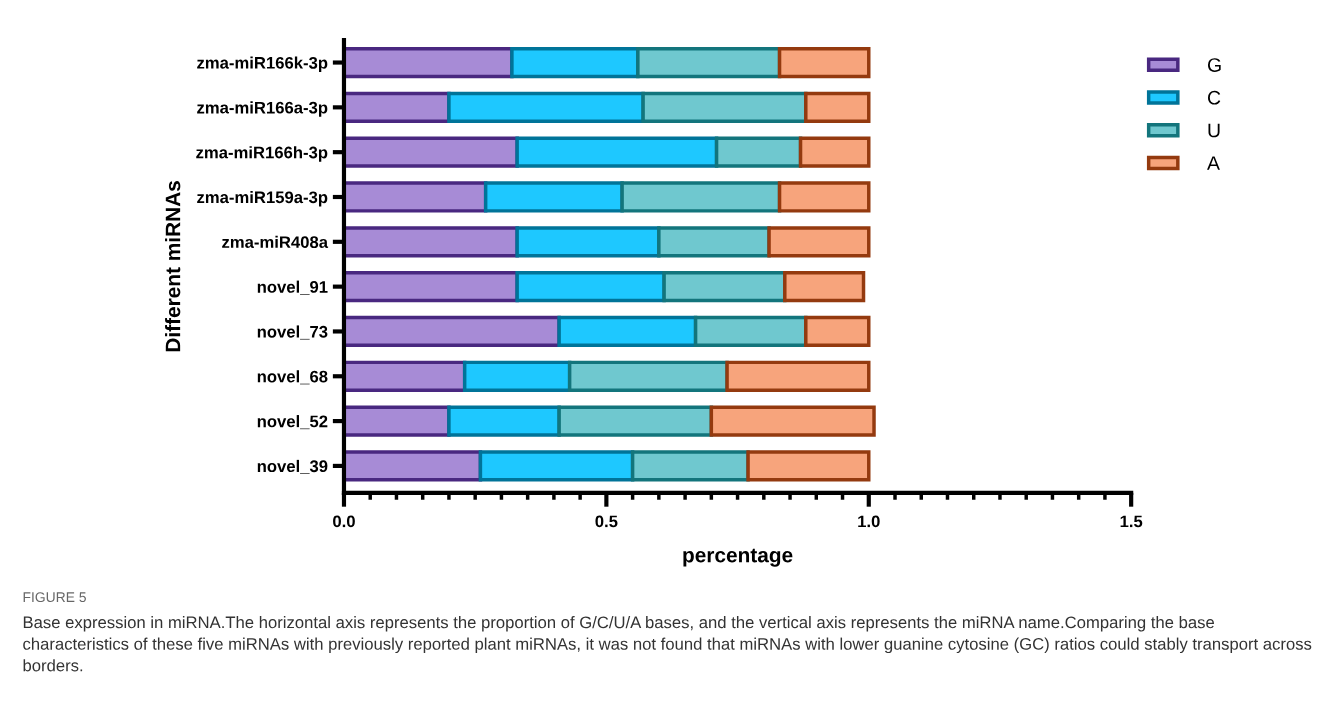 Image resolution: width=1323 pixels, height=704 pixels. Describe the element at coordinates (1214, 97) in the screenshot. I see `legend-label: C` at that location.